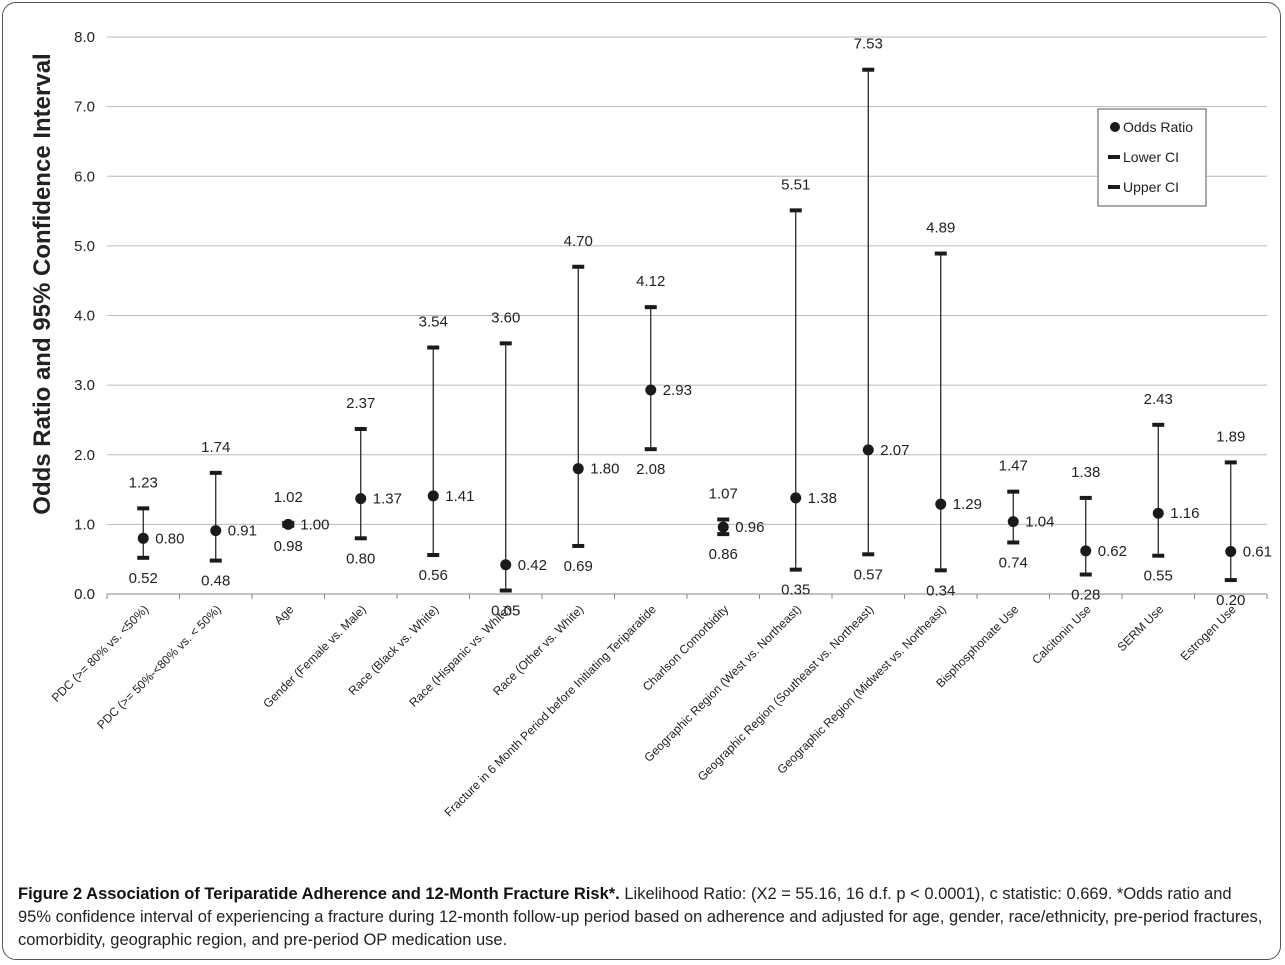 This screenshot has width=1285, height=965. Describe the element at coordinates (169, 538) in the screenshot. I see `odds-ratio-data-label: 0.80` at that location.